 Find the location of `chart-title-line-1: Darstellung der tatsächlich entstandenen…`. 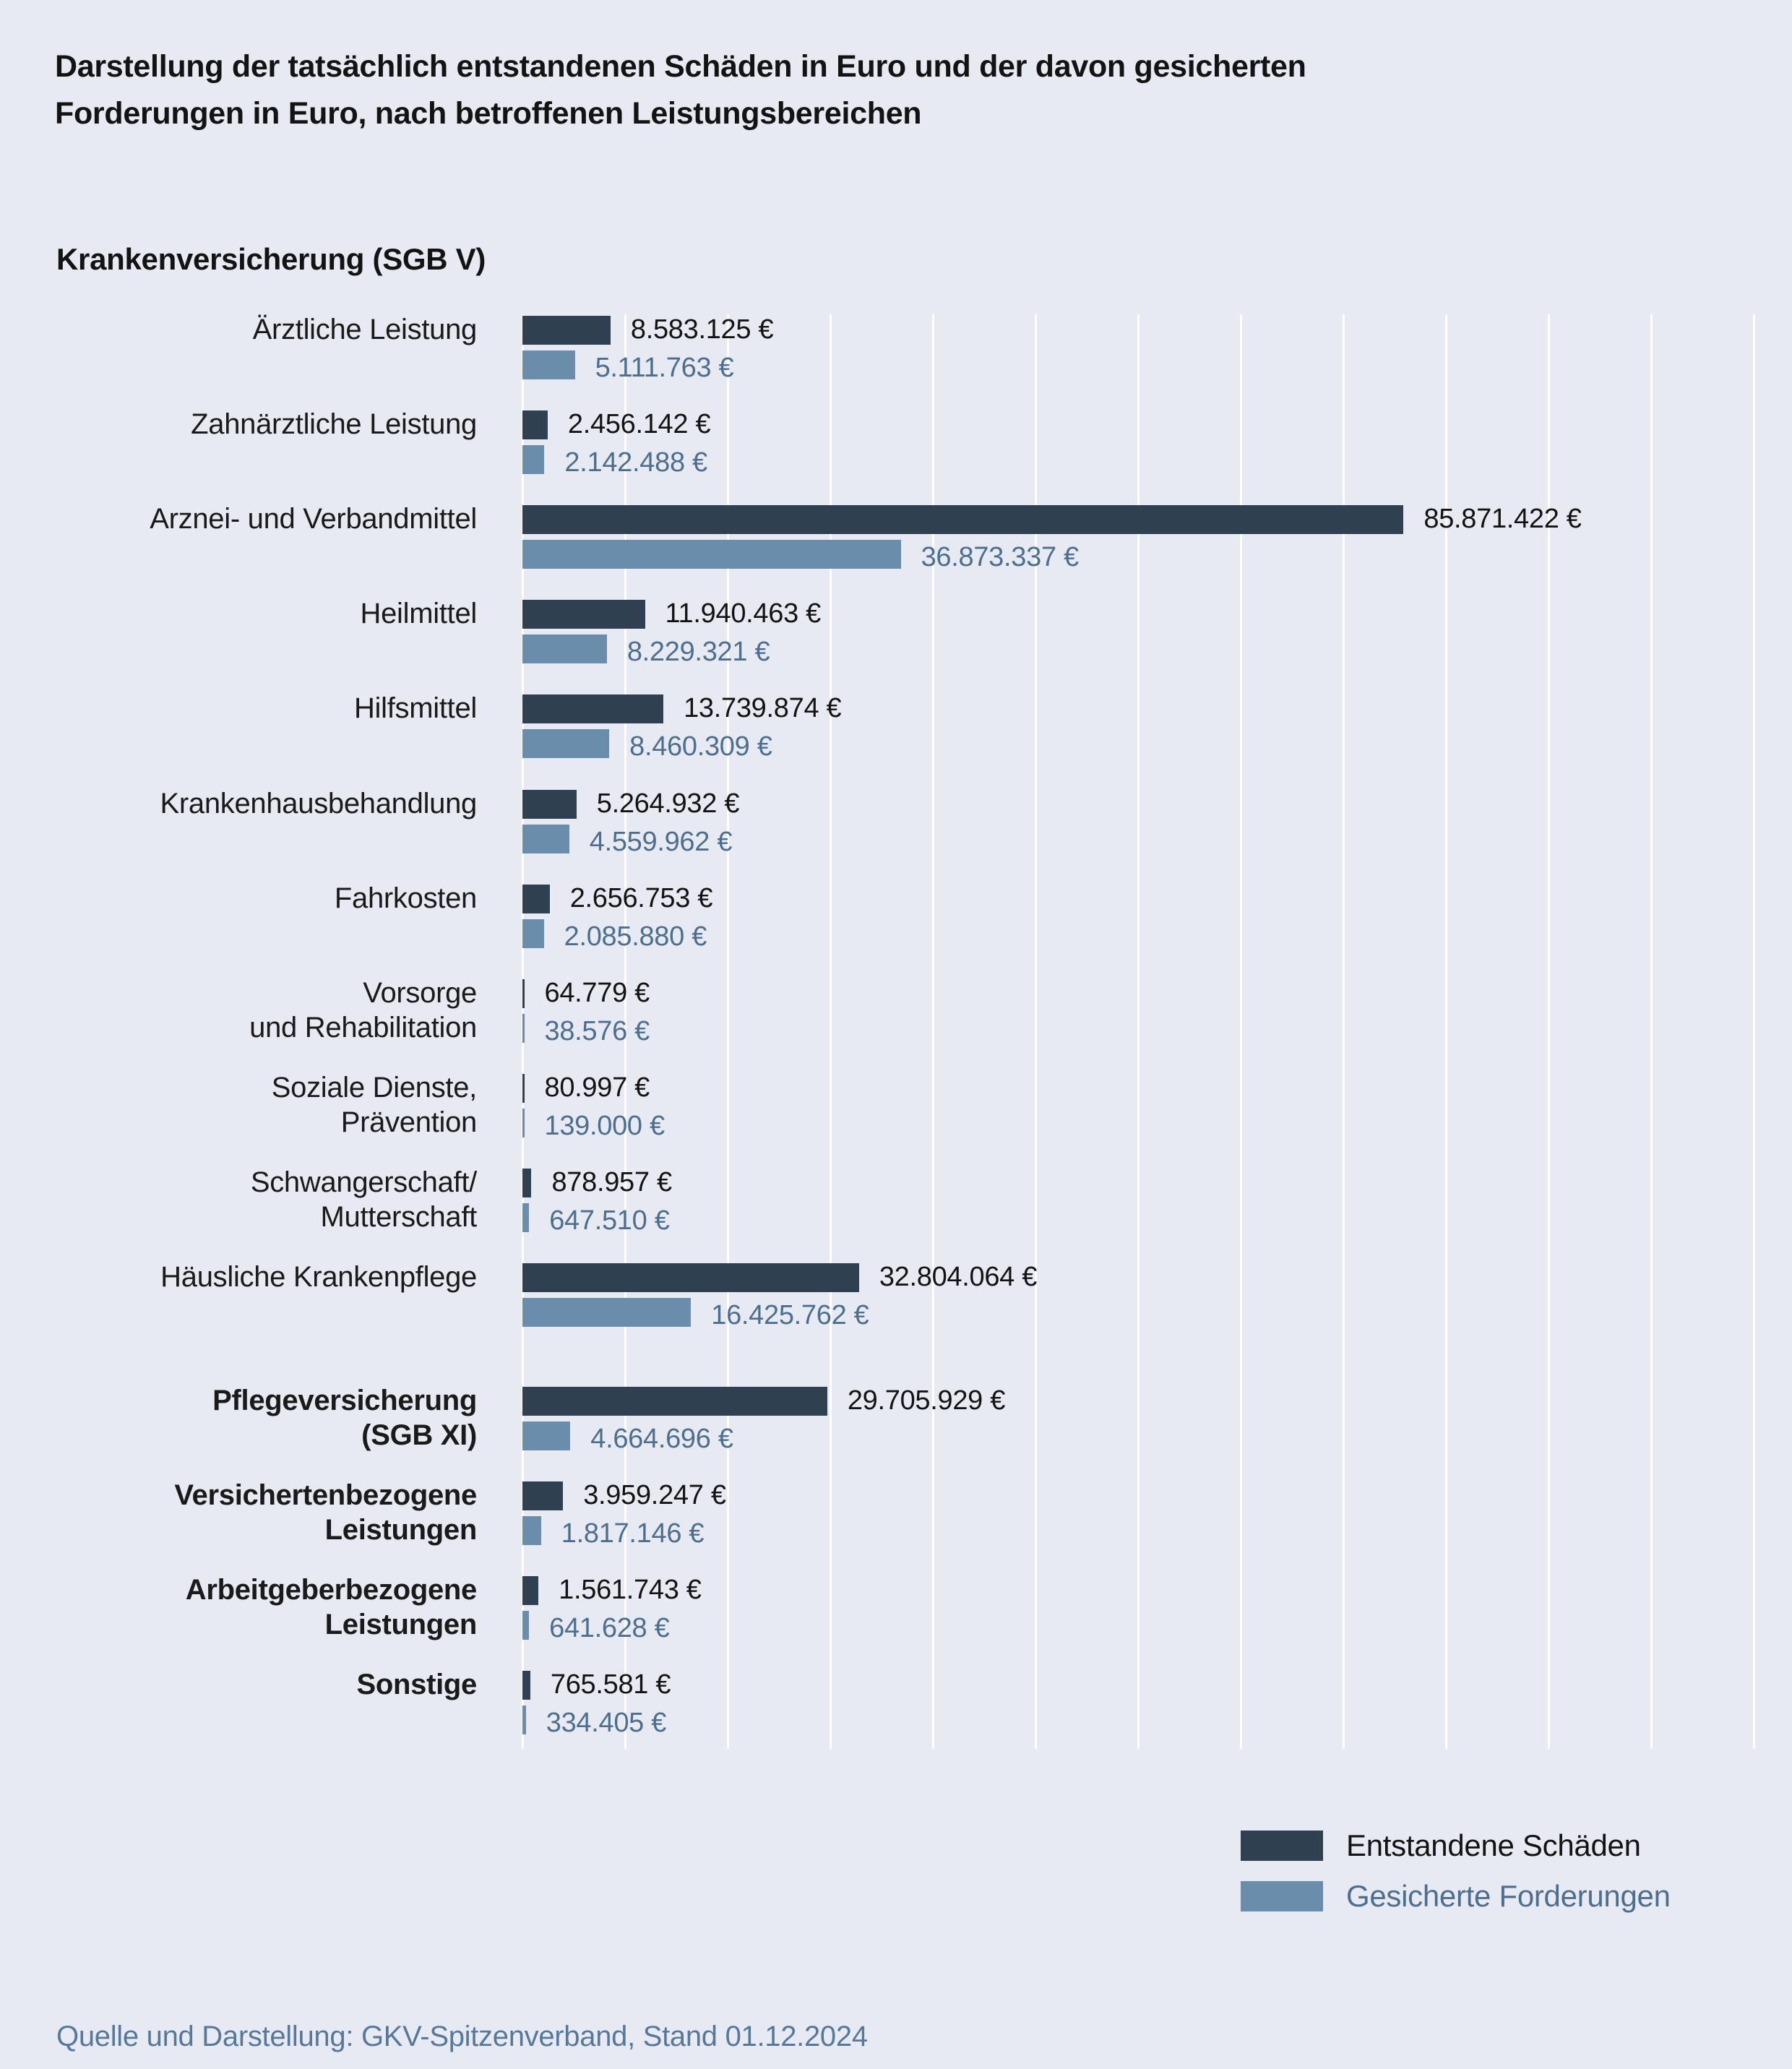

chart-title-line-1: Darstellung der tatsächlich entstandenen… is located at coordinates (680, 67).